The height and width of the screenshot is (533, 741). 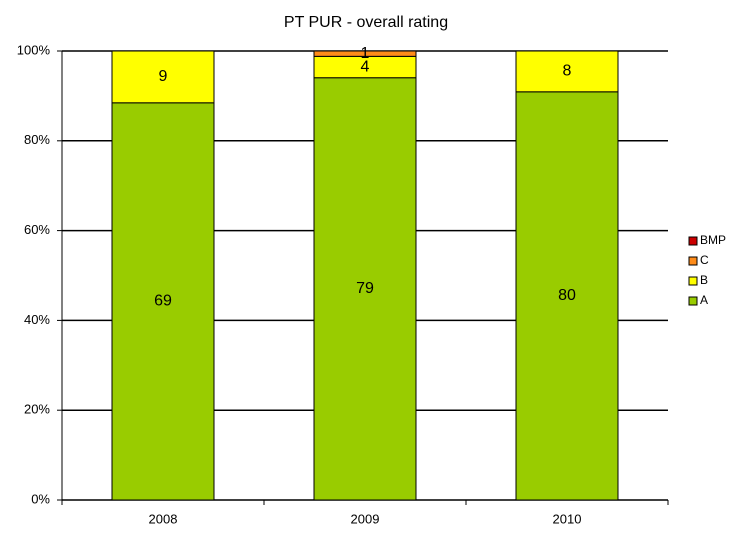 What do you see at coordinates (40, 498) in the screenshot?
I see `y-tick-label: 0%` at bounding box center [40, 498].